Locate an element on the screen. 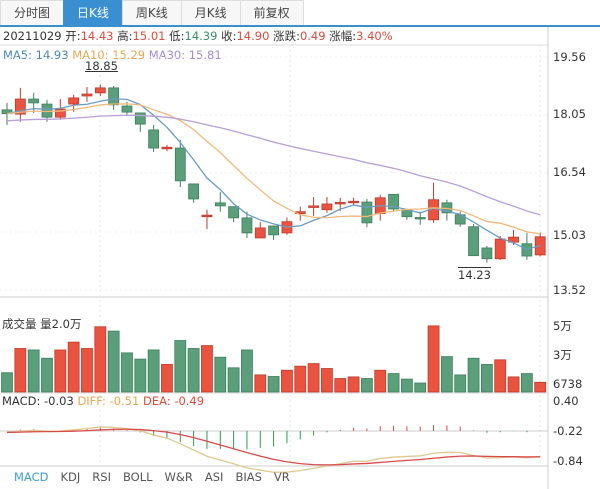 This screenshot has height=489, width=600. open-label: 开: is located at coordinates (73, 36).